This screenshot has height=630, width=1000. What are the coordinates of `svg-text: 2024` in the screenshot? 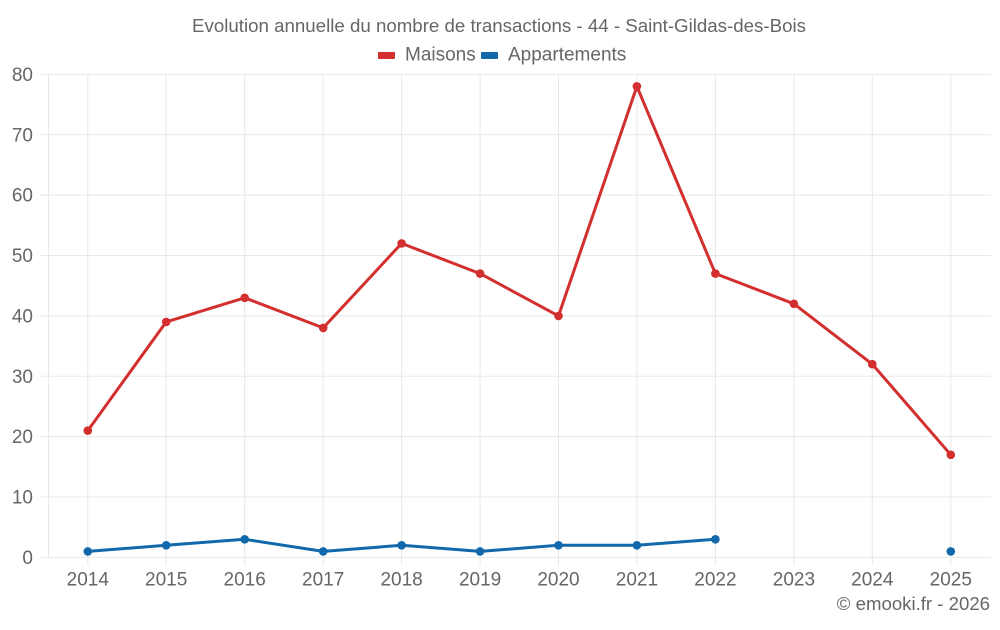 It's located at (872, 580).